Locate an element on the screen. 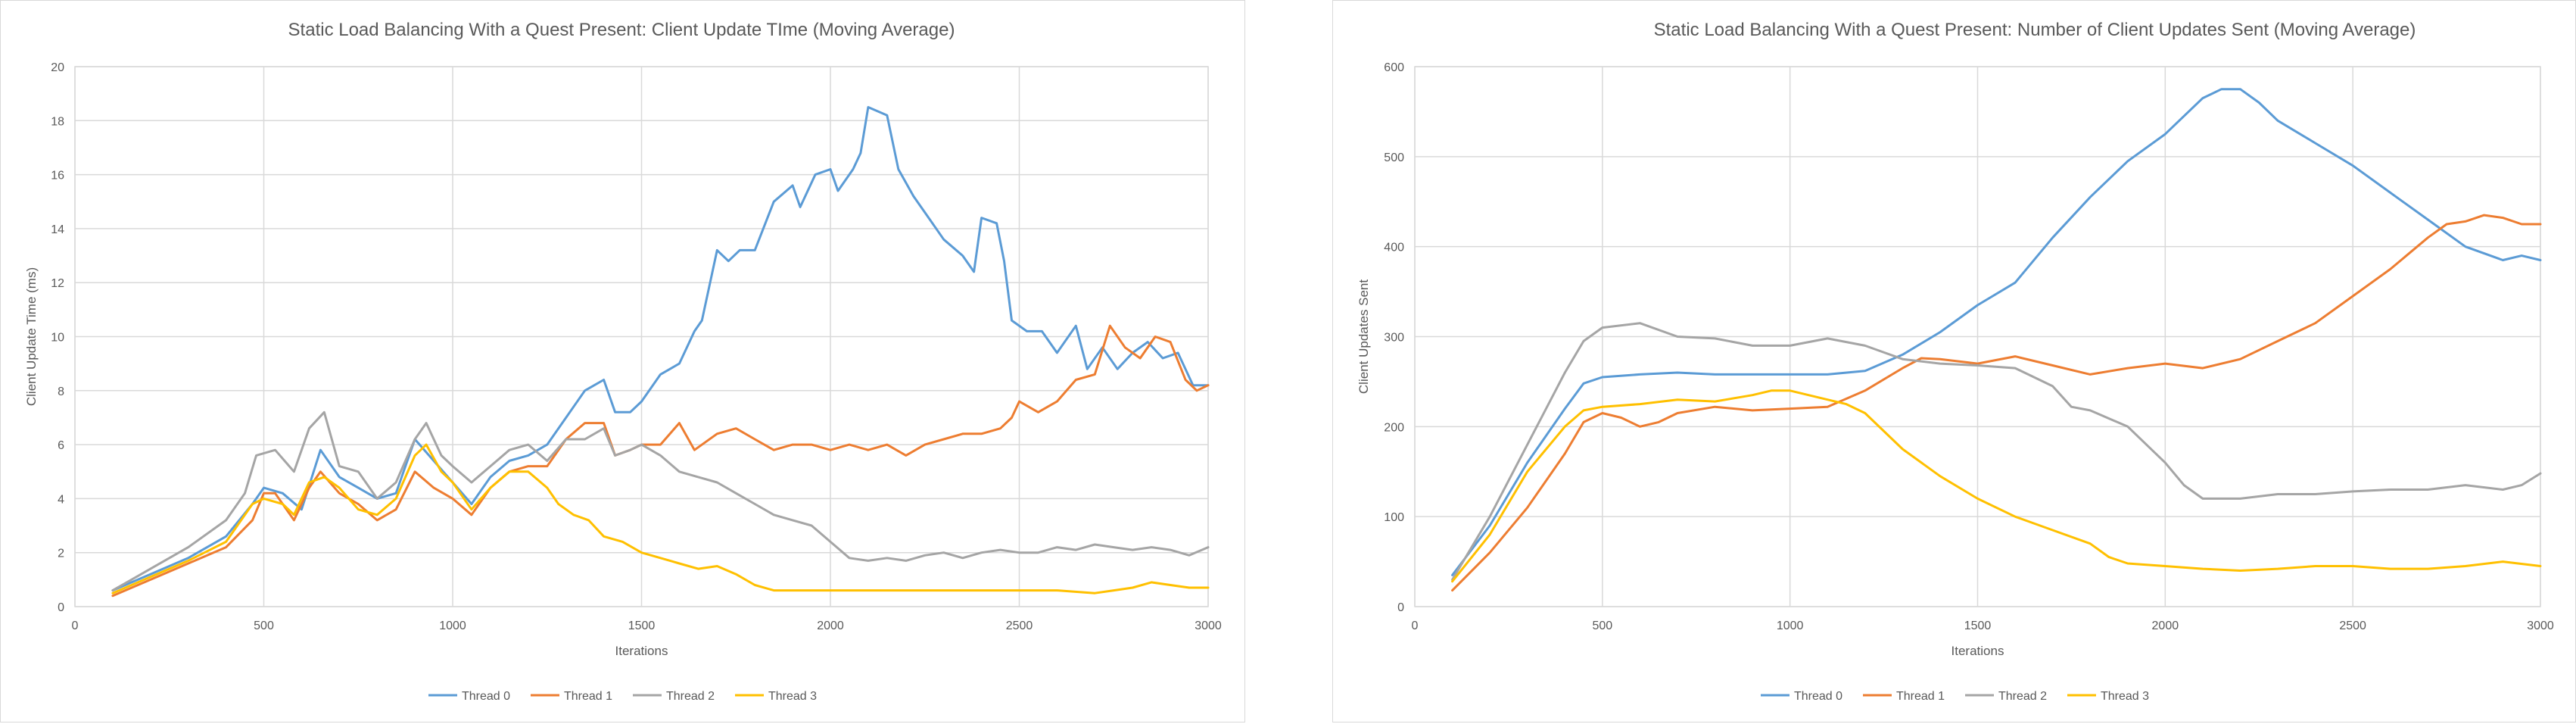  y-tick-label: 2 is located at coordinates (61, 554).